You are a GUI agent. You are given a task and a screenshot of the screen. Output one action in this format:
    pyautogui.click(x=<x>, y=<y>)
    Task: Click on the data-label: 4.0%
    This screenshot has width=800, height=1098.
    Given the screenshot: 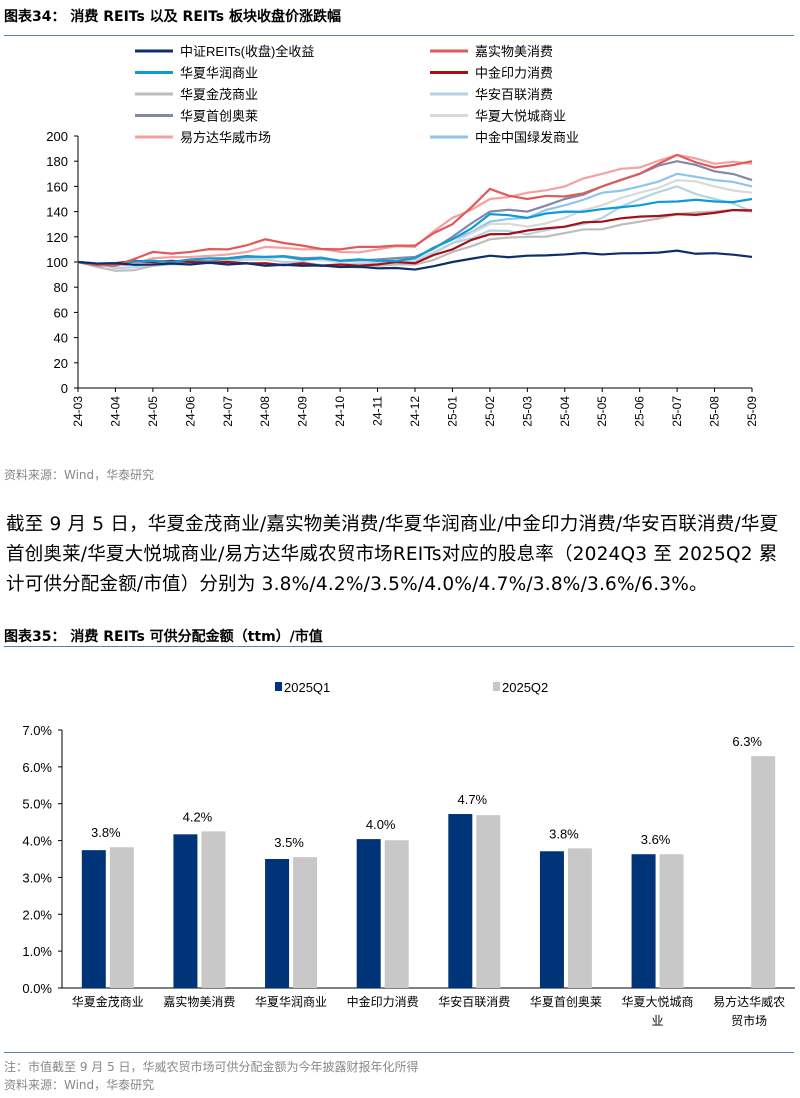 What is the action you would take?
    pyautogui.click(x=381, y=824)
    